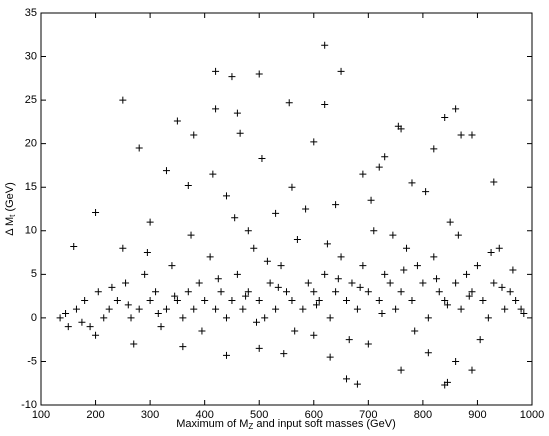 This screenshot has height=436, width=549. I want to click on x-tick-label: 200, so click(95, 415).